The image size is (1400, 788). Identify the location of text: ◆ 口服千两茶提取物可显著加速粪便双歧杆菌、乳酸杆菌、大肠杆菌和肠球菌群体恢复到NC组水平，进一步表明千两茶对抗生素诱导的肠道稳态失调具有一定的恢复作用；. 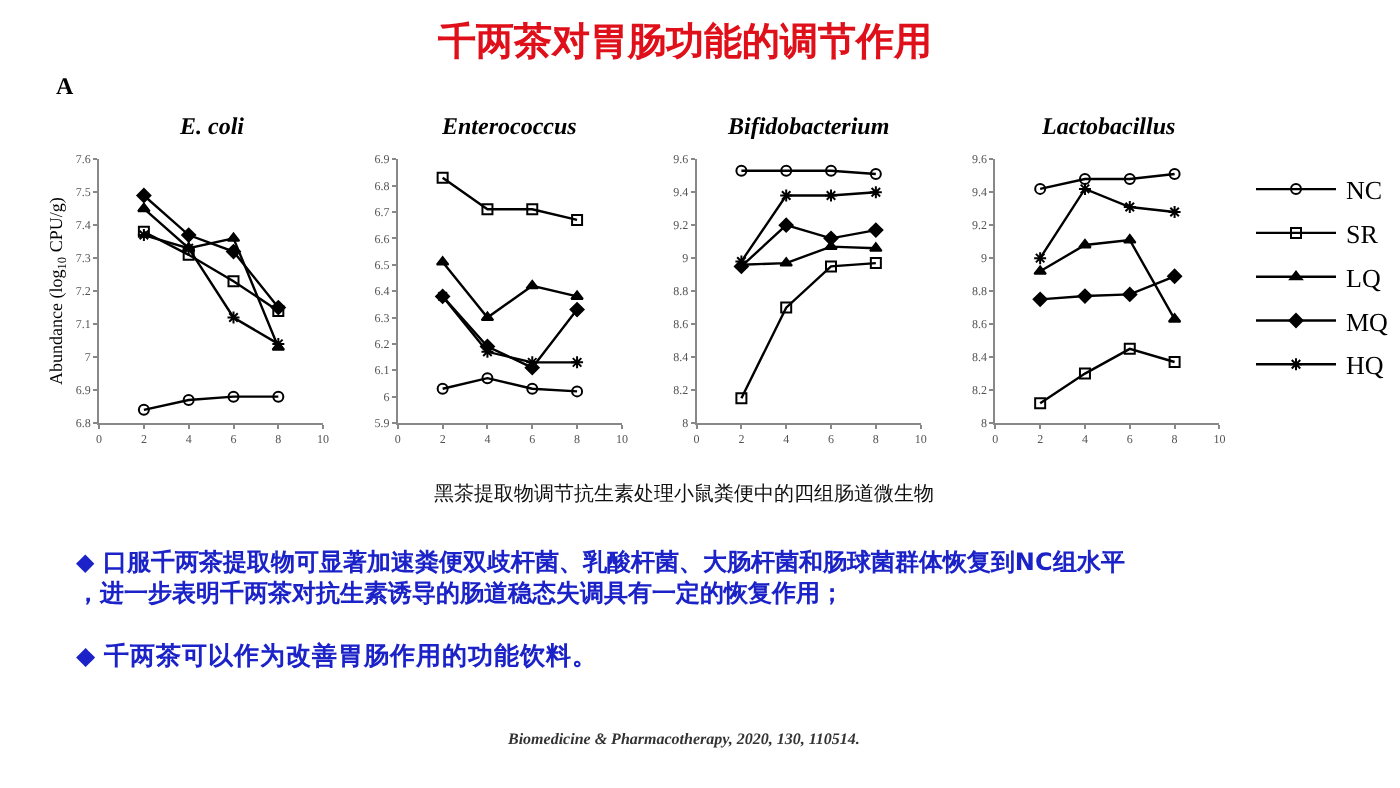
(600, 578).